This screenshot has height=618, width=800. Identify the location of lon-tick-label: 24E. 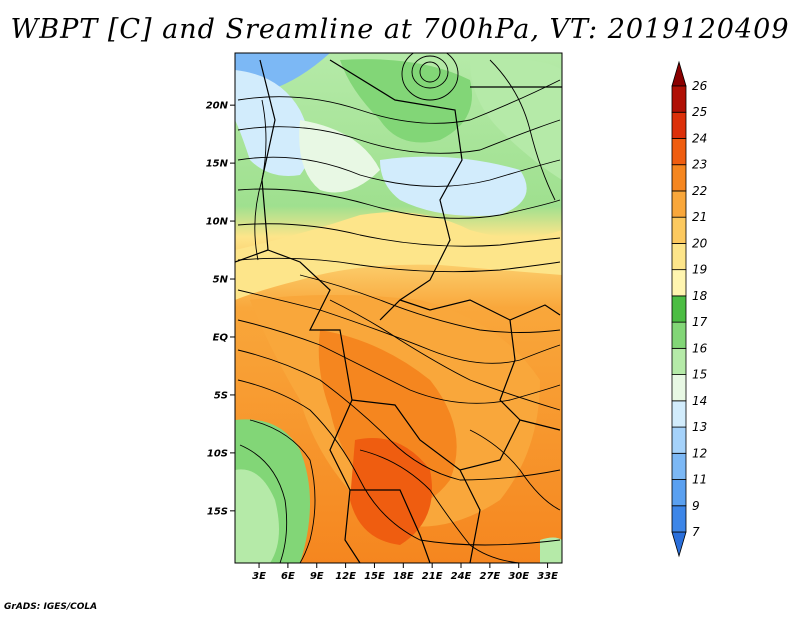
(461, 576).